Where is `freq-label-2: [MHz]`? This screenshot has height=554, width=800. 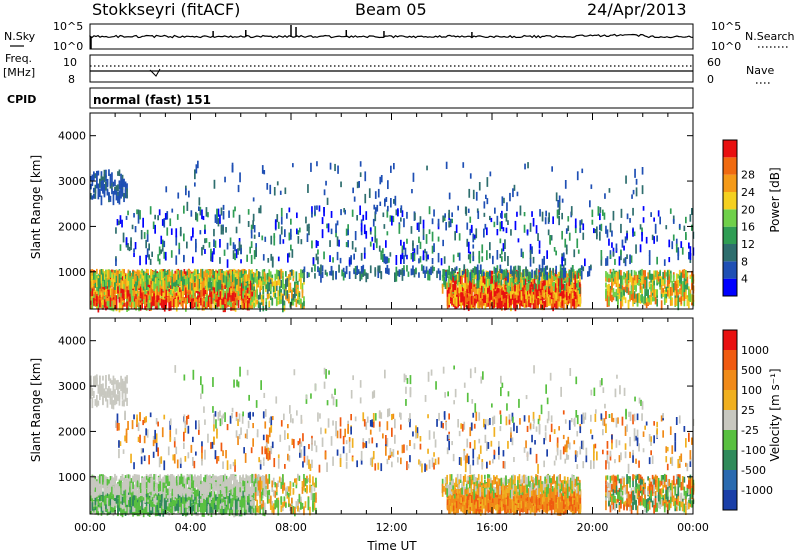 freq-label-2: [MHz] is located at coordinates (19, 72).